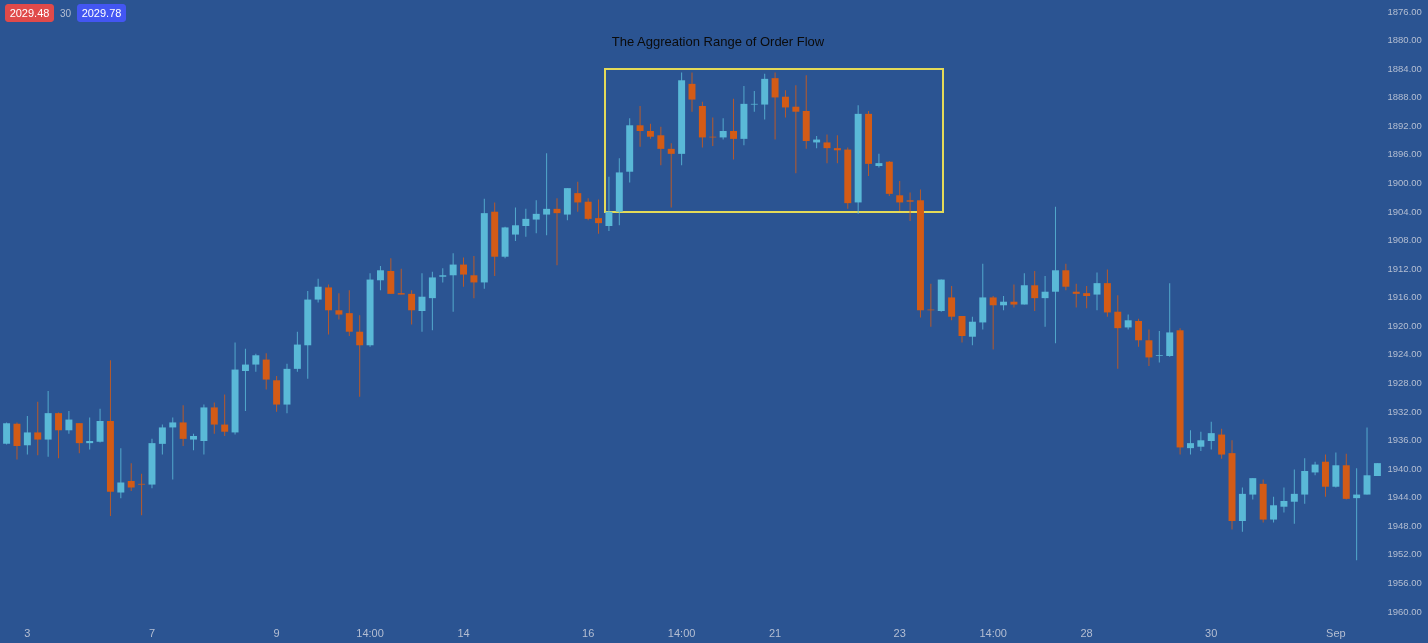 The image size is (1428, 643). I want to click on x-tick-label: 21, so click(775, 632).